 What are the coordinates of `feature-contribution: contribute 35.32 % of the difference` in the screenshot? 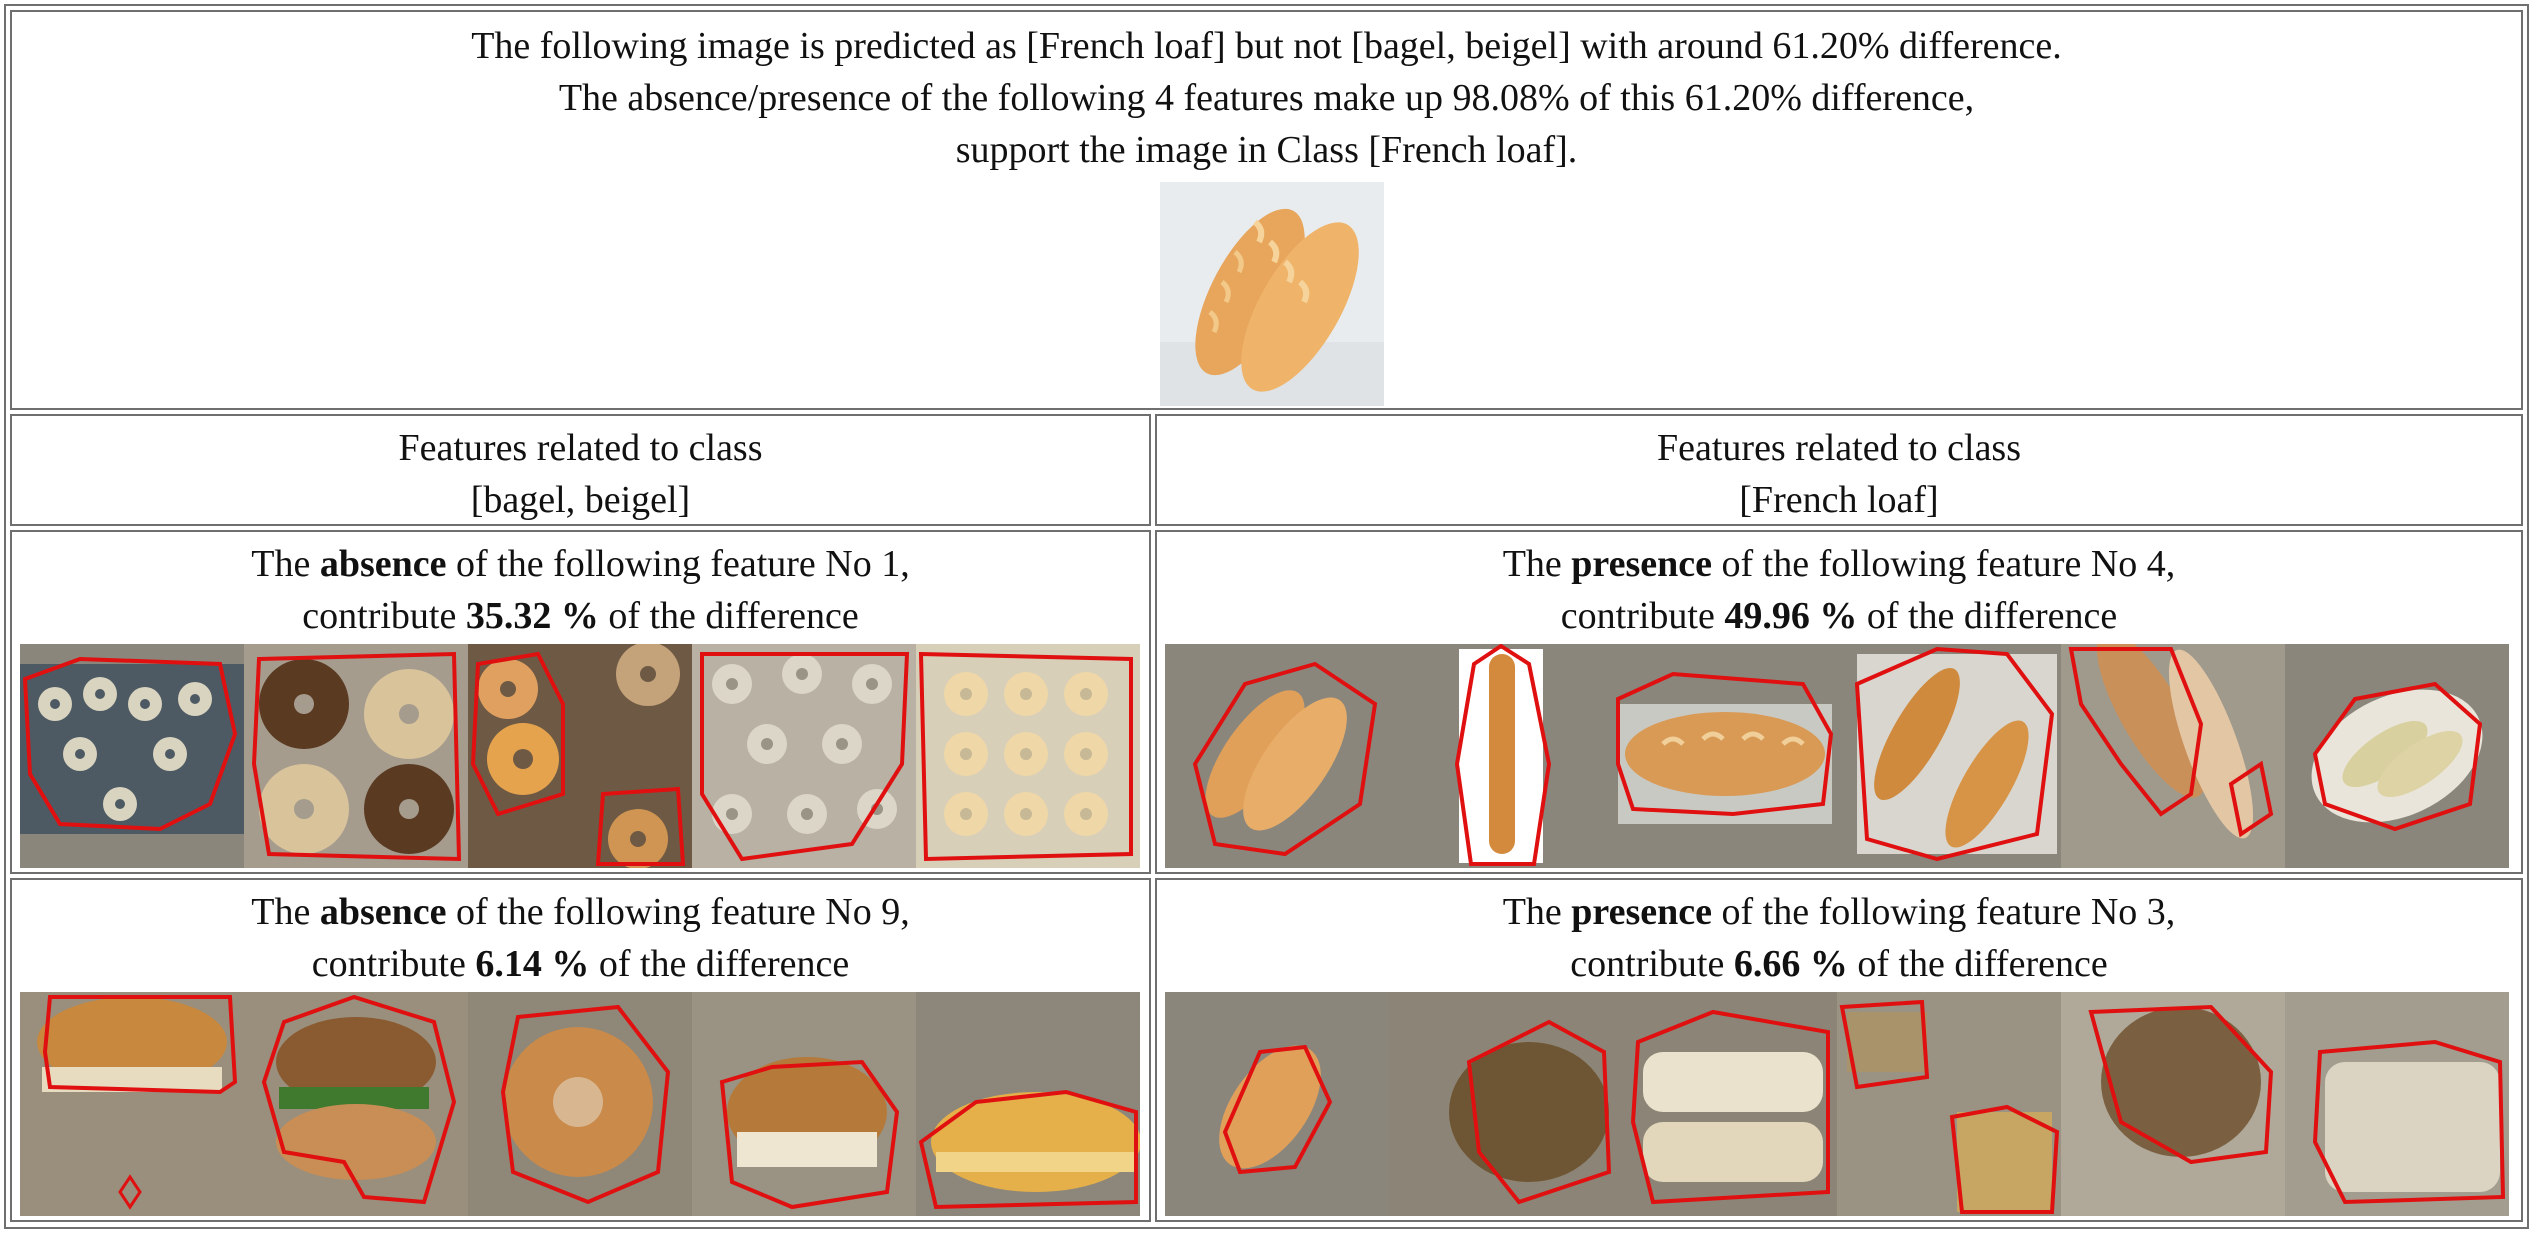 It's located at (580, 616).